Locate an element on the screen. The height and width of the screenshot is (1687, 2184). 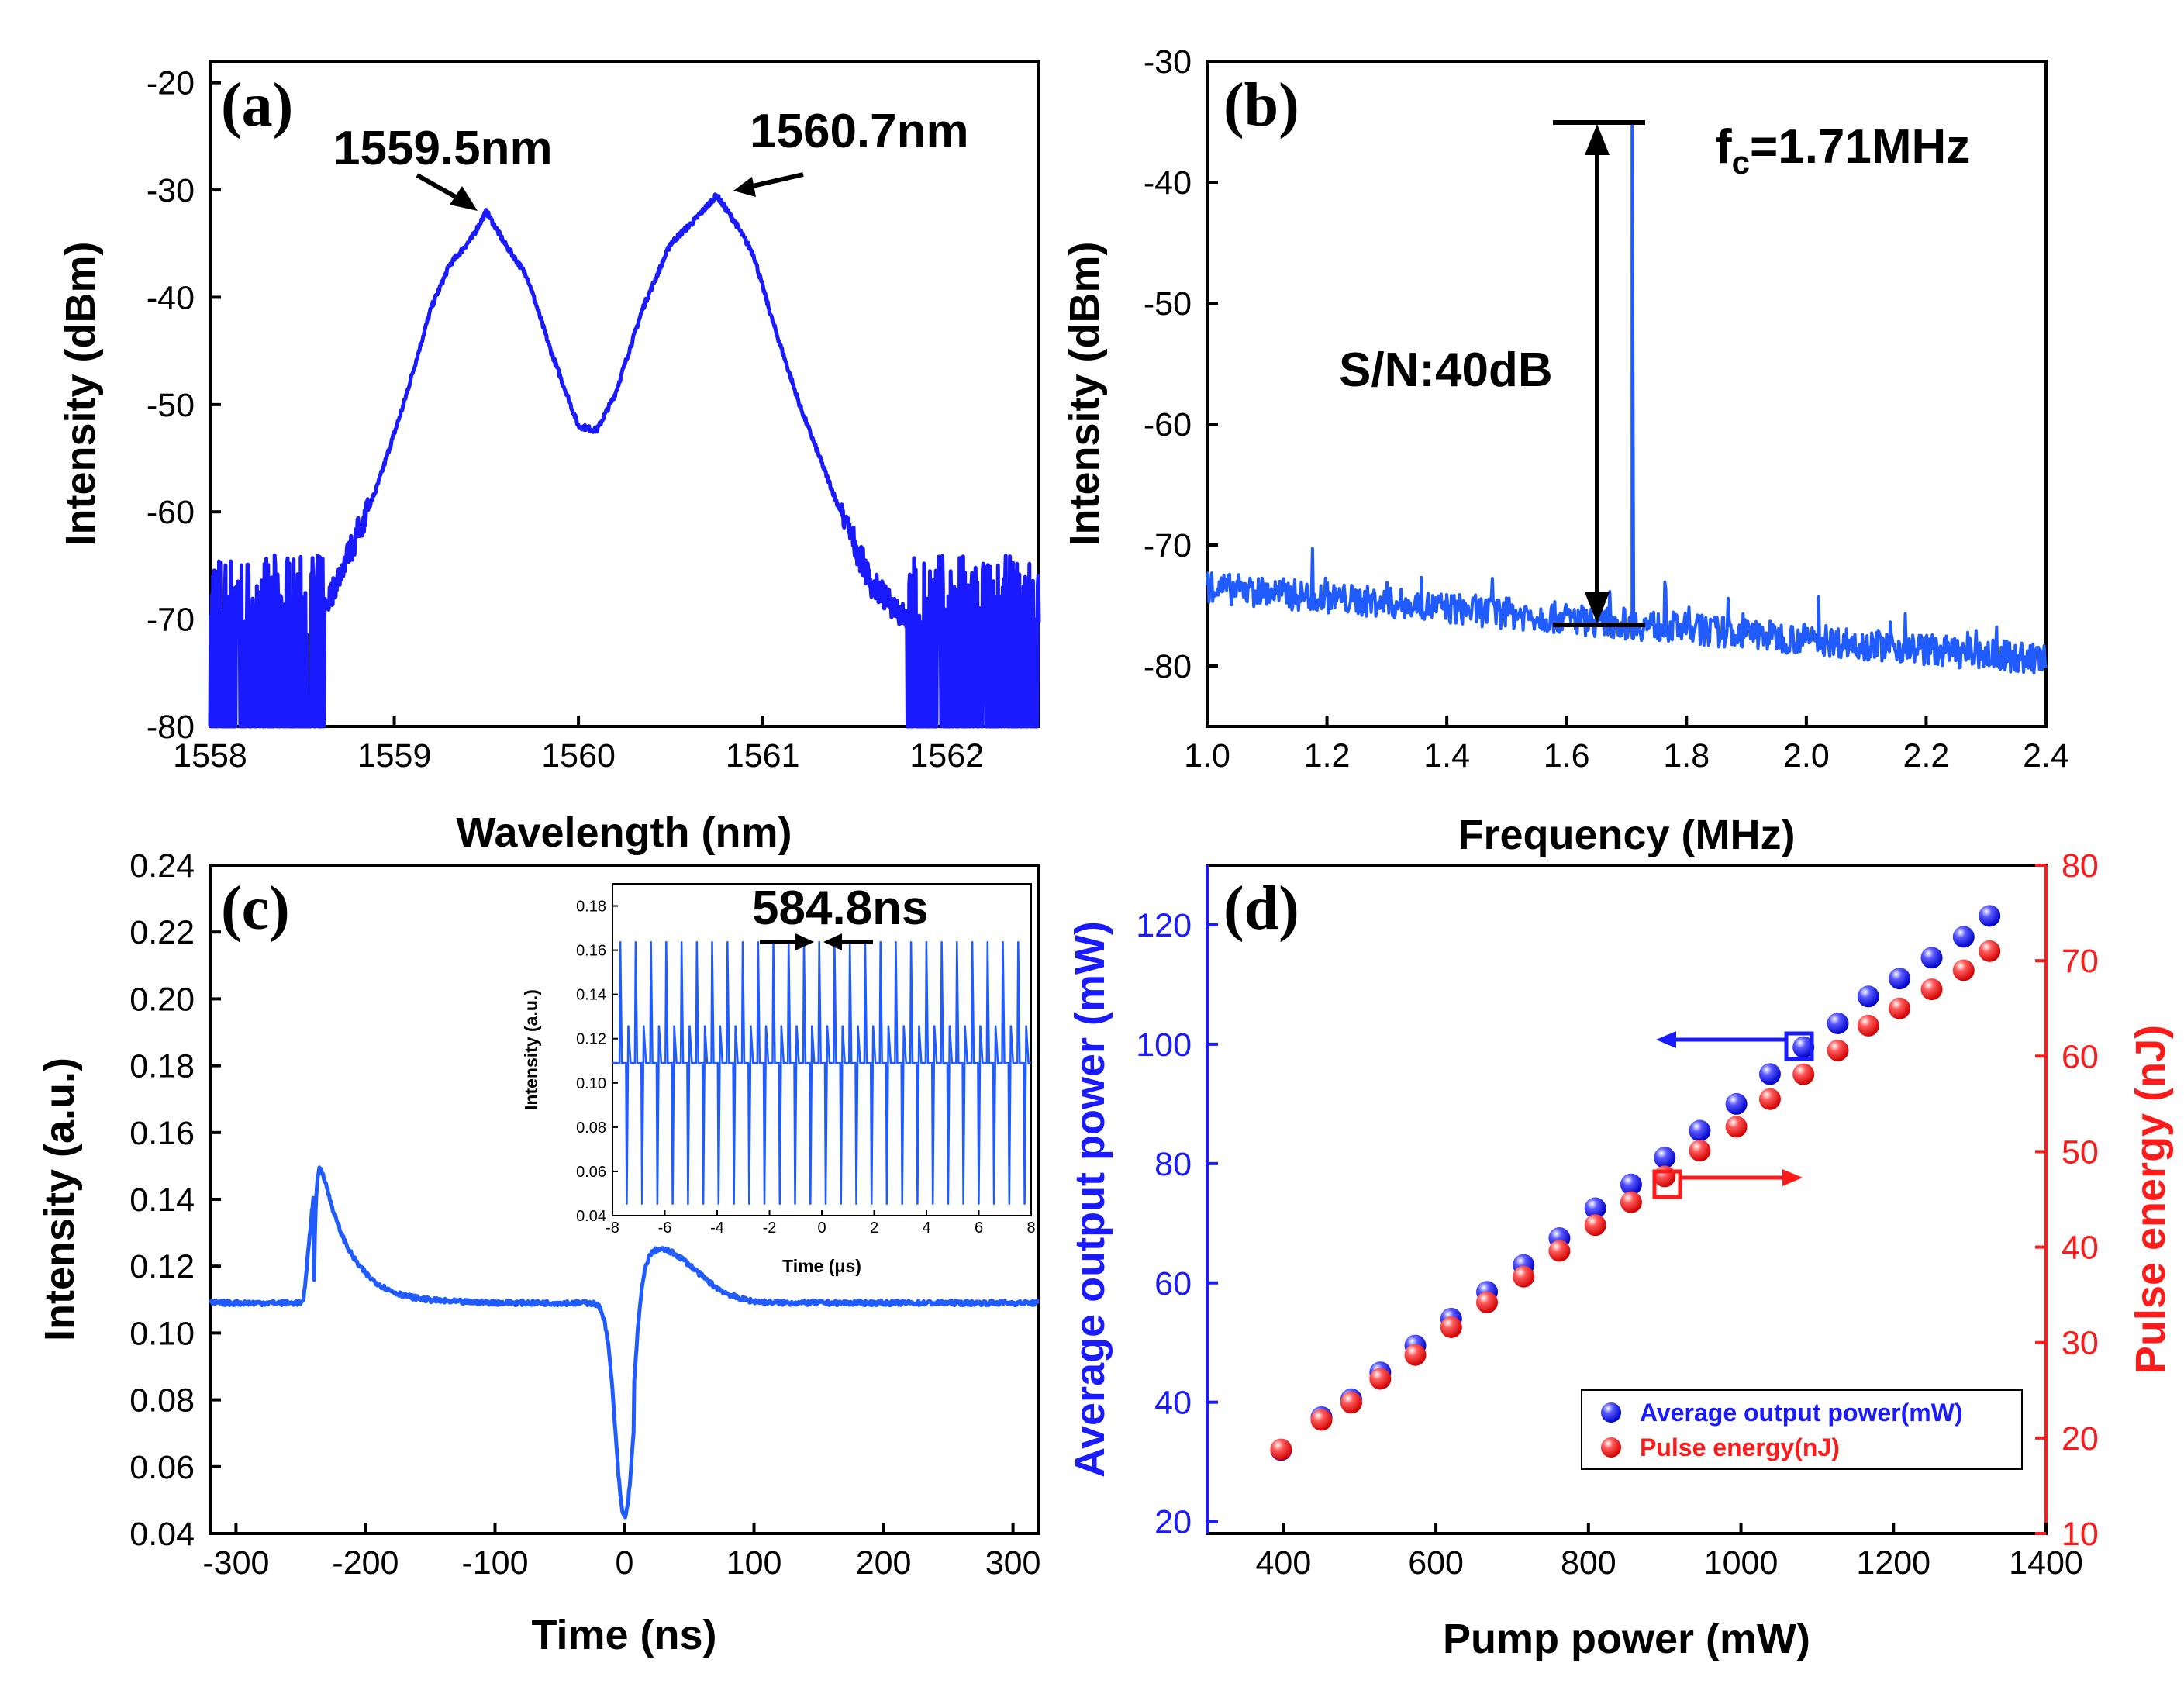
panel-a-xtick-label: 1560 is located at coordinates (578, 756).